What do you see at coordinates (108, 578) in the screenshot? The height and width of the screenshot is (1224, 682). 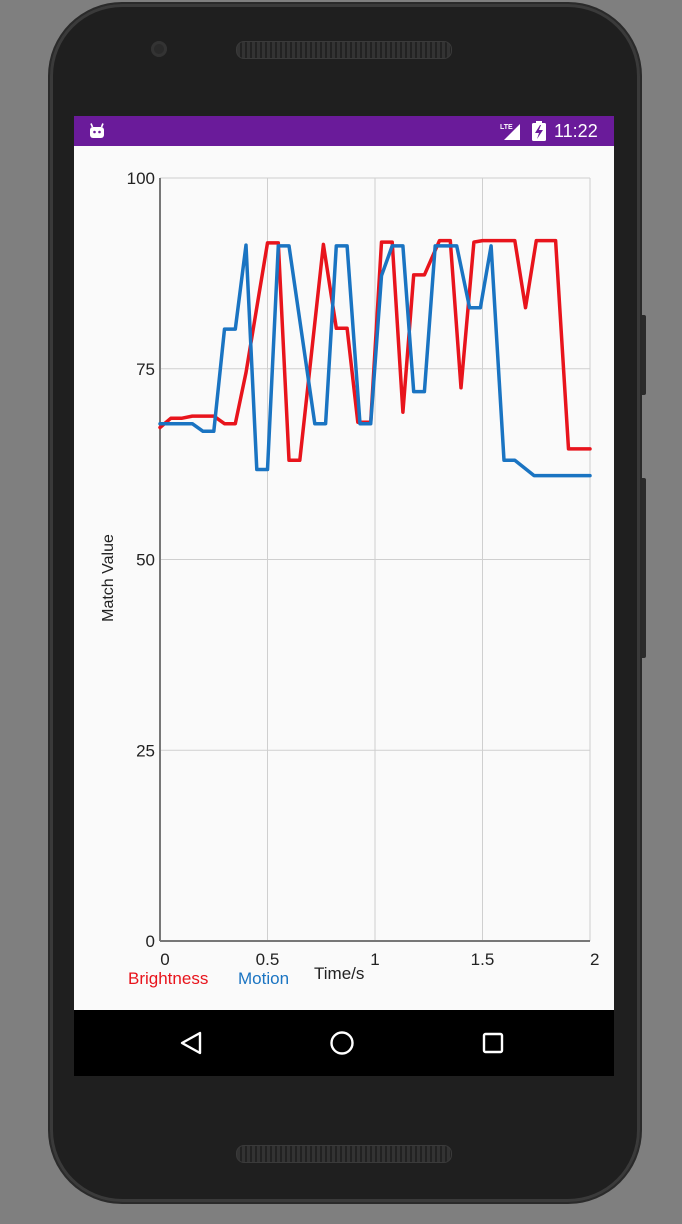 I see `y-axis-label: Match Value` at bounding box center [108, 578].